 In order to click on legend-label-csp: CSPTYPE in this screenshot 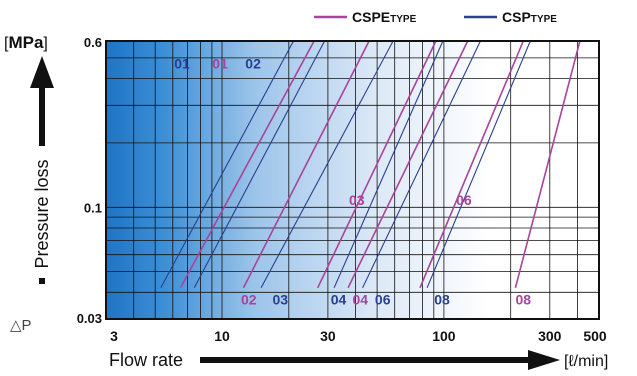, I will do `click(529, 17)`.